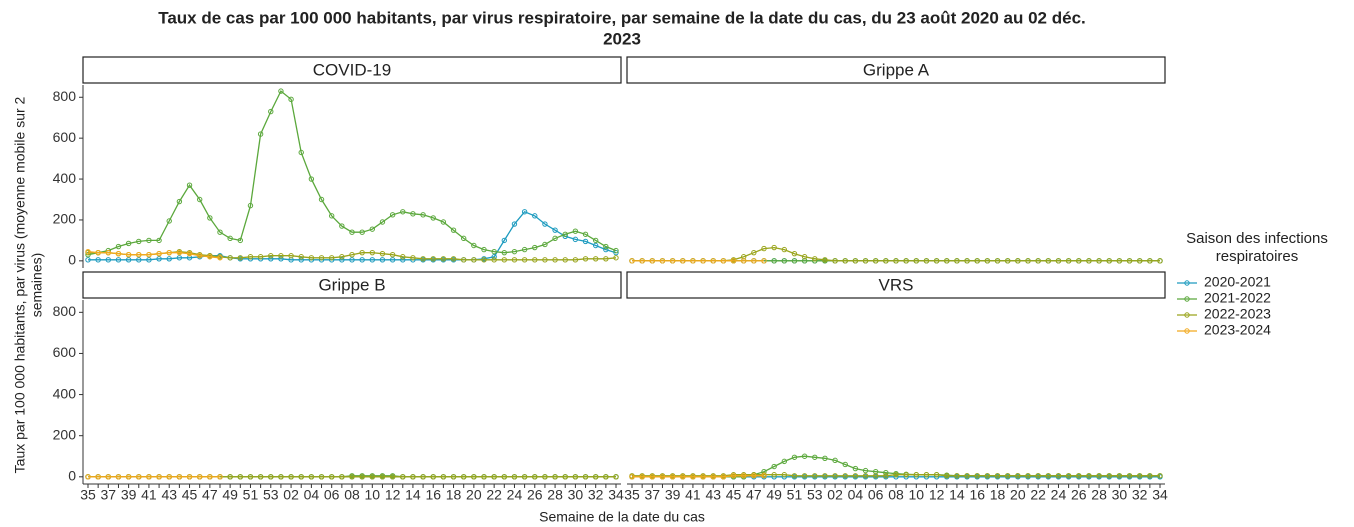  I want to click on legend-label: 2023-2024, so click(1237, 330).